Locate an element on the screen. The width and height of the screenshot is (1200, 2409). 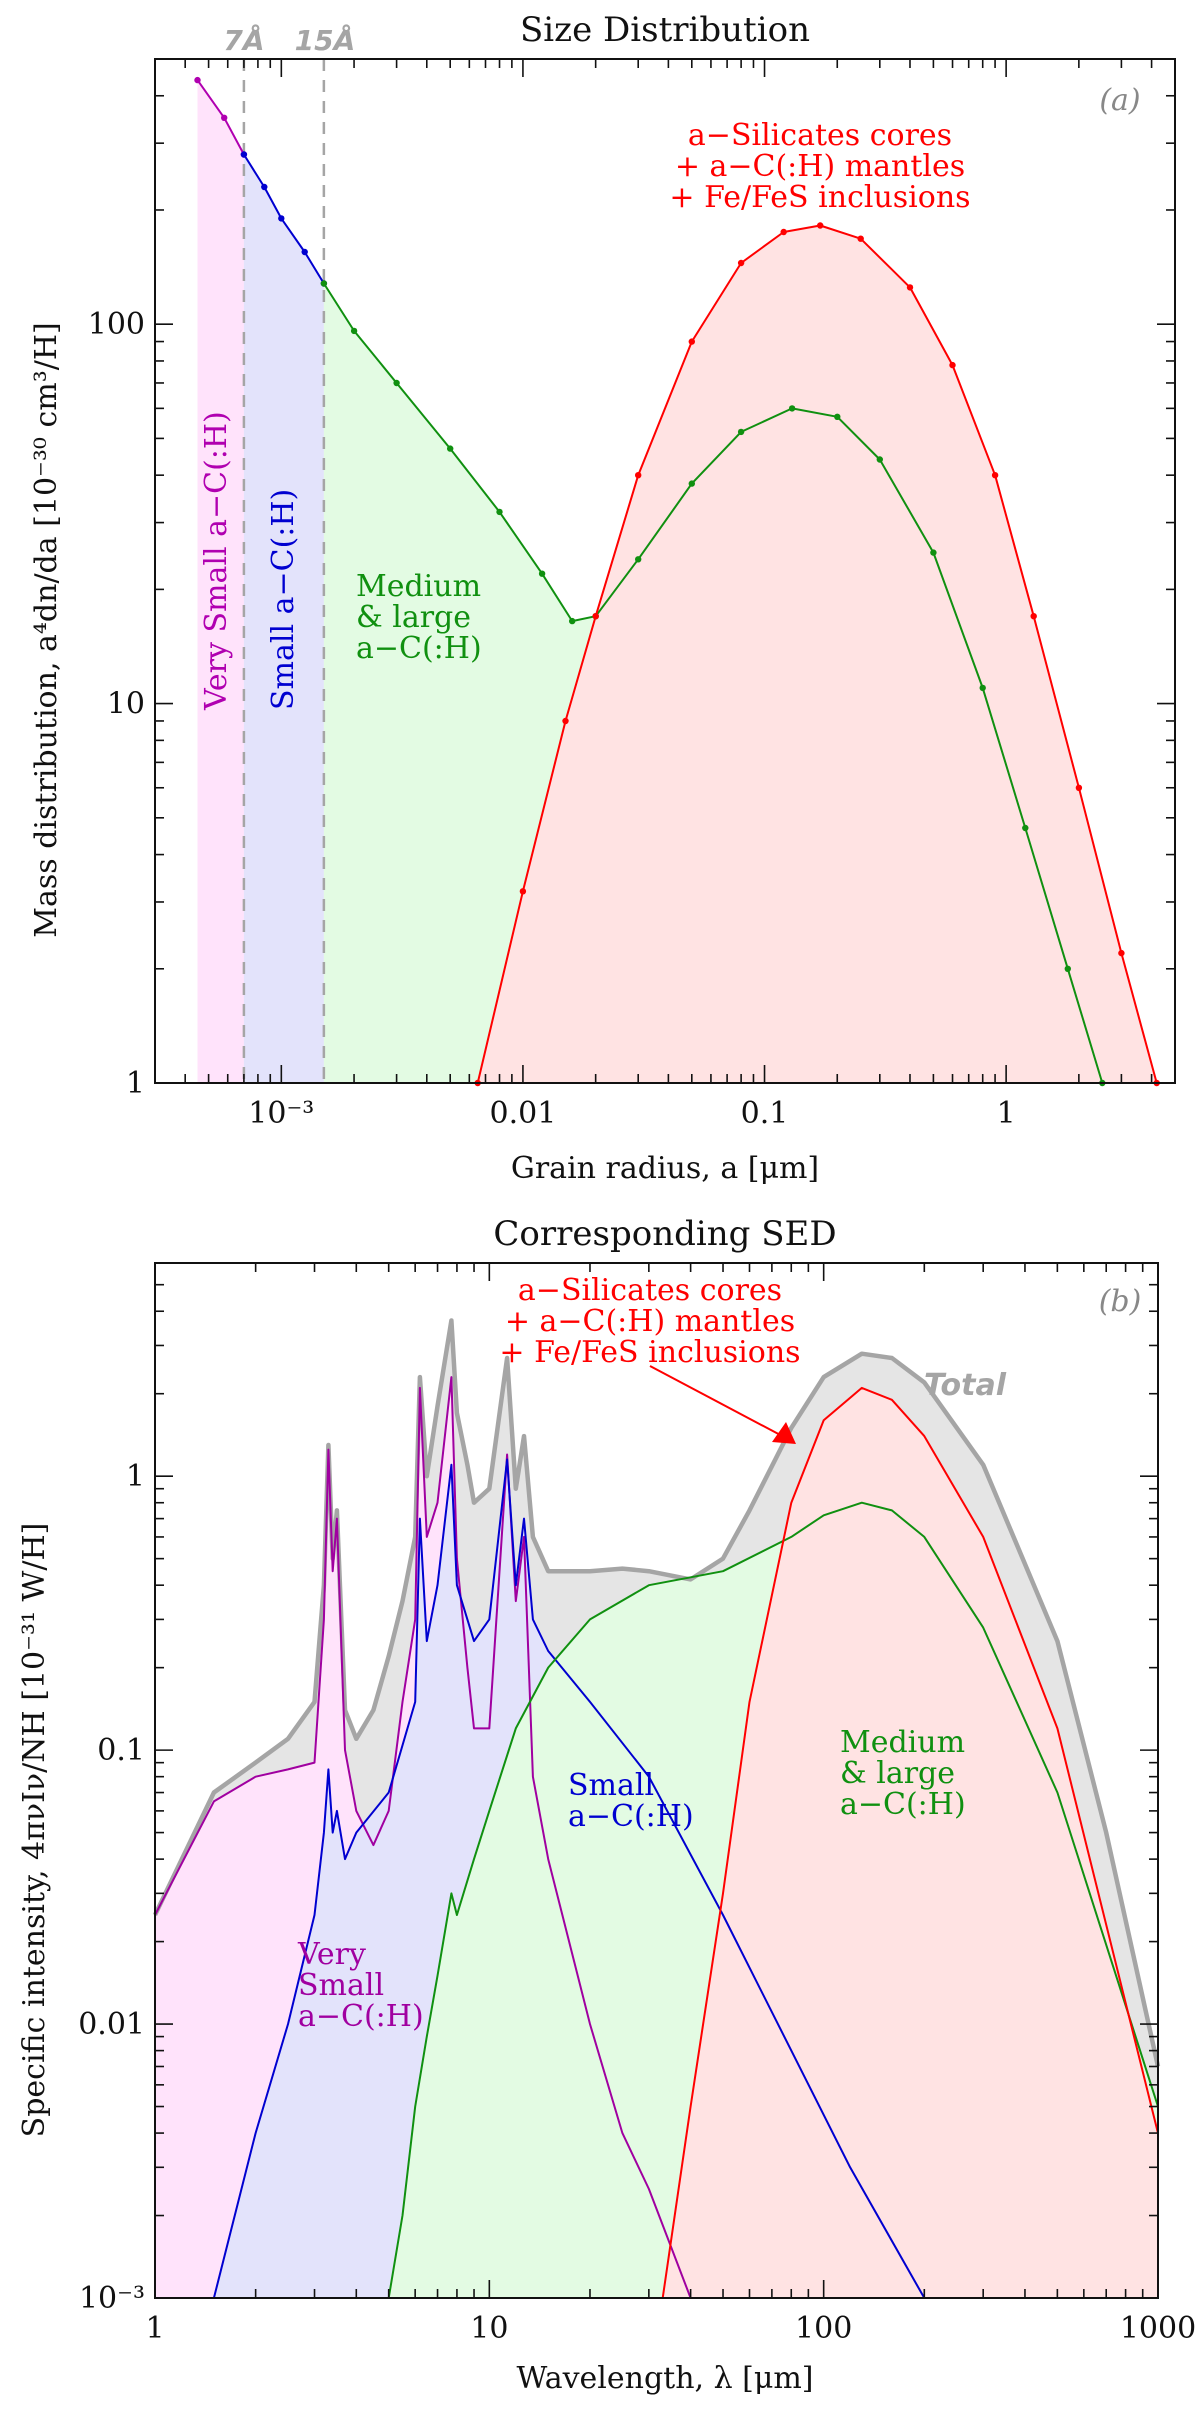
divider-label-7a: 7Å is located at coordinates (243, 40).